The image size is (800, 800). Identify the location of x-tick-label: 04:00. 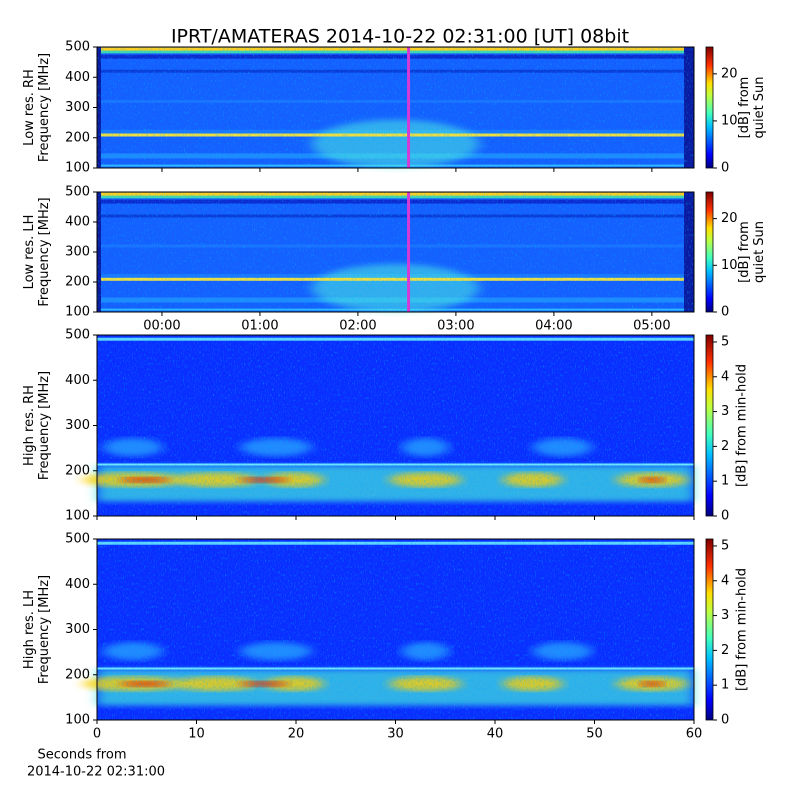
(553, 326).